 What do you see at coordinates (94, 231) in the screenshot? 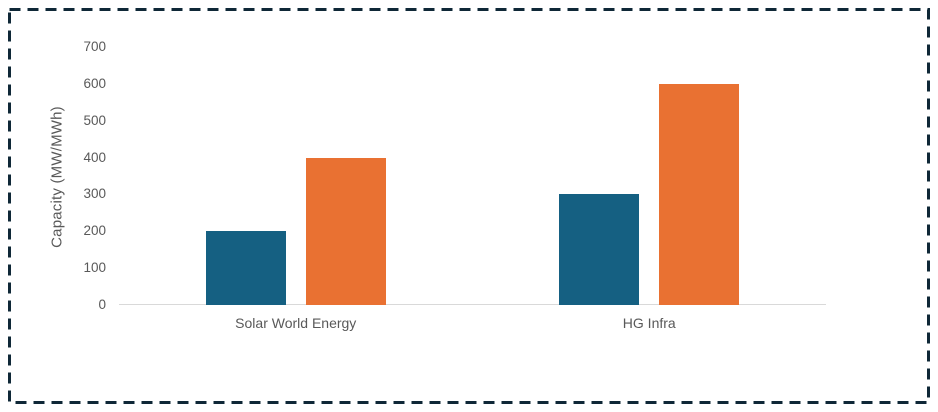
I see `y-tick-label: 200` at bounding box center [94, 231].